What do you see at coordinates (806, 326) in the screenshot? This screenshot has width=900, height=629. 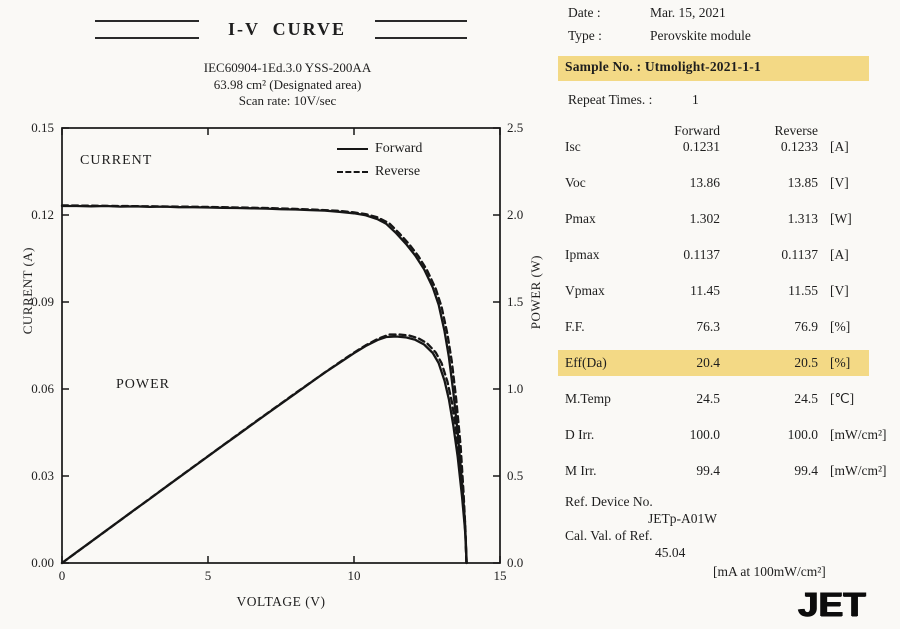 I see `reverse-value: 76.9` at bounding box center [806, 326].